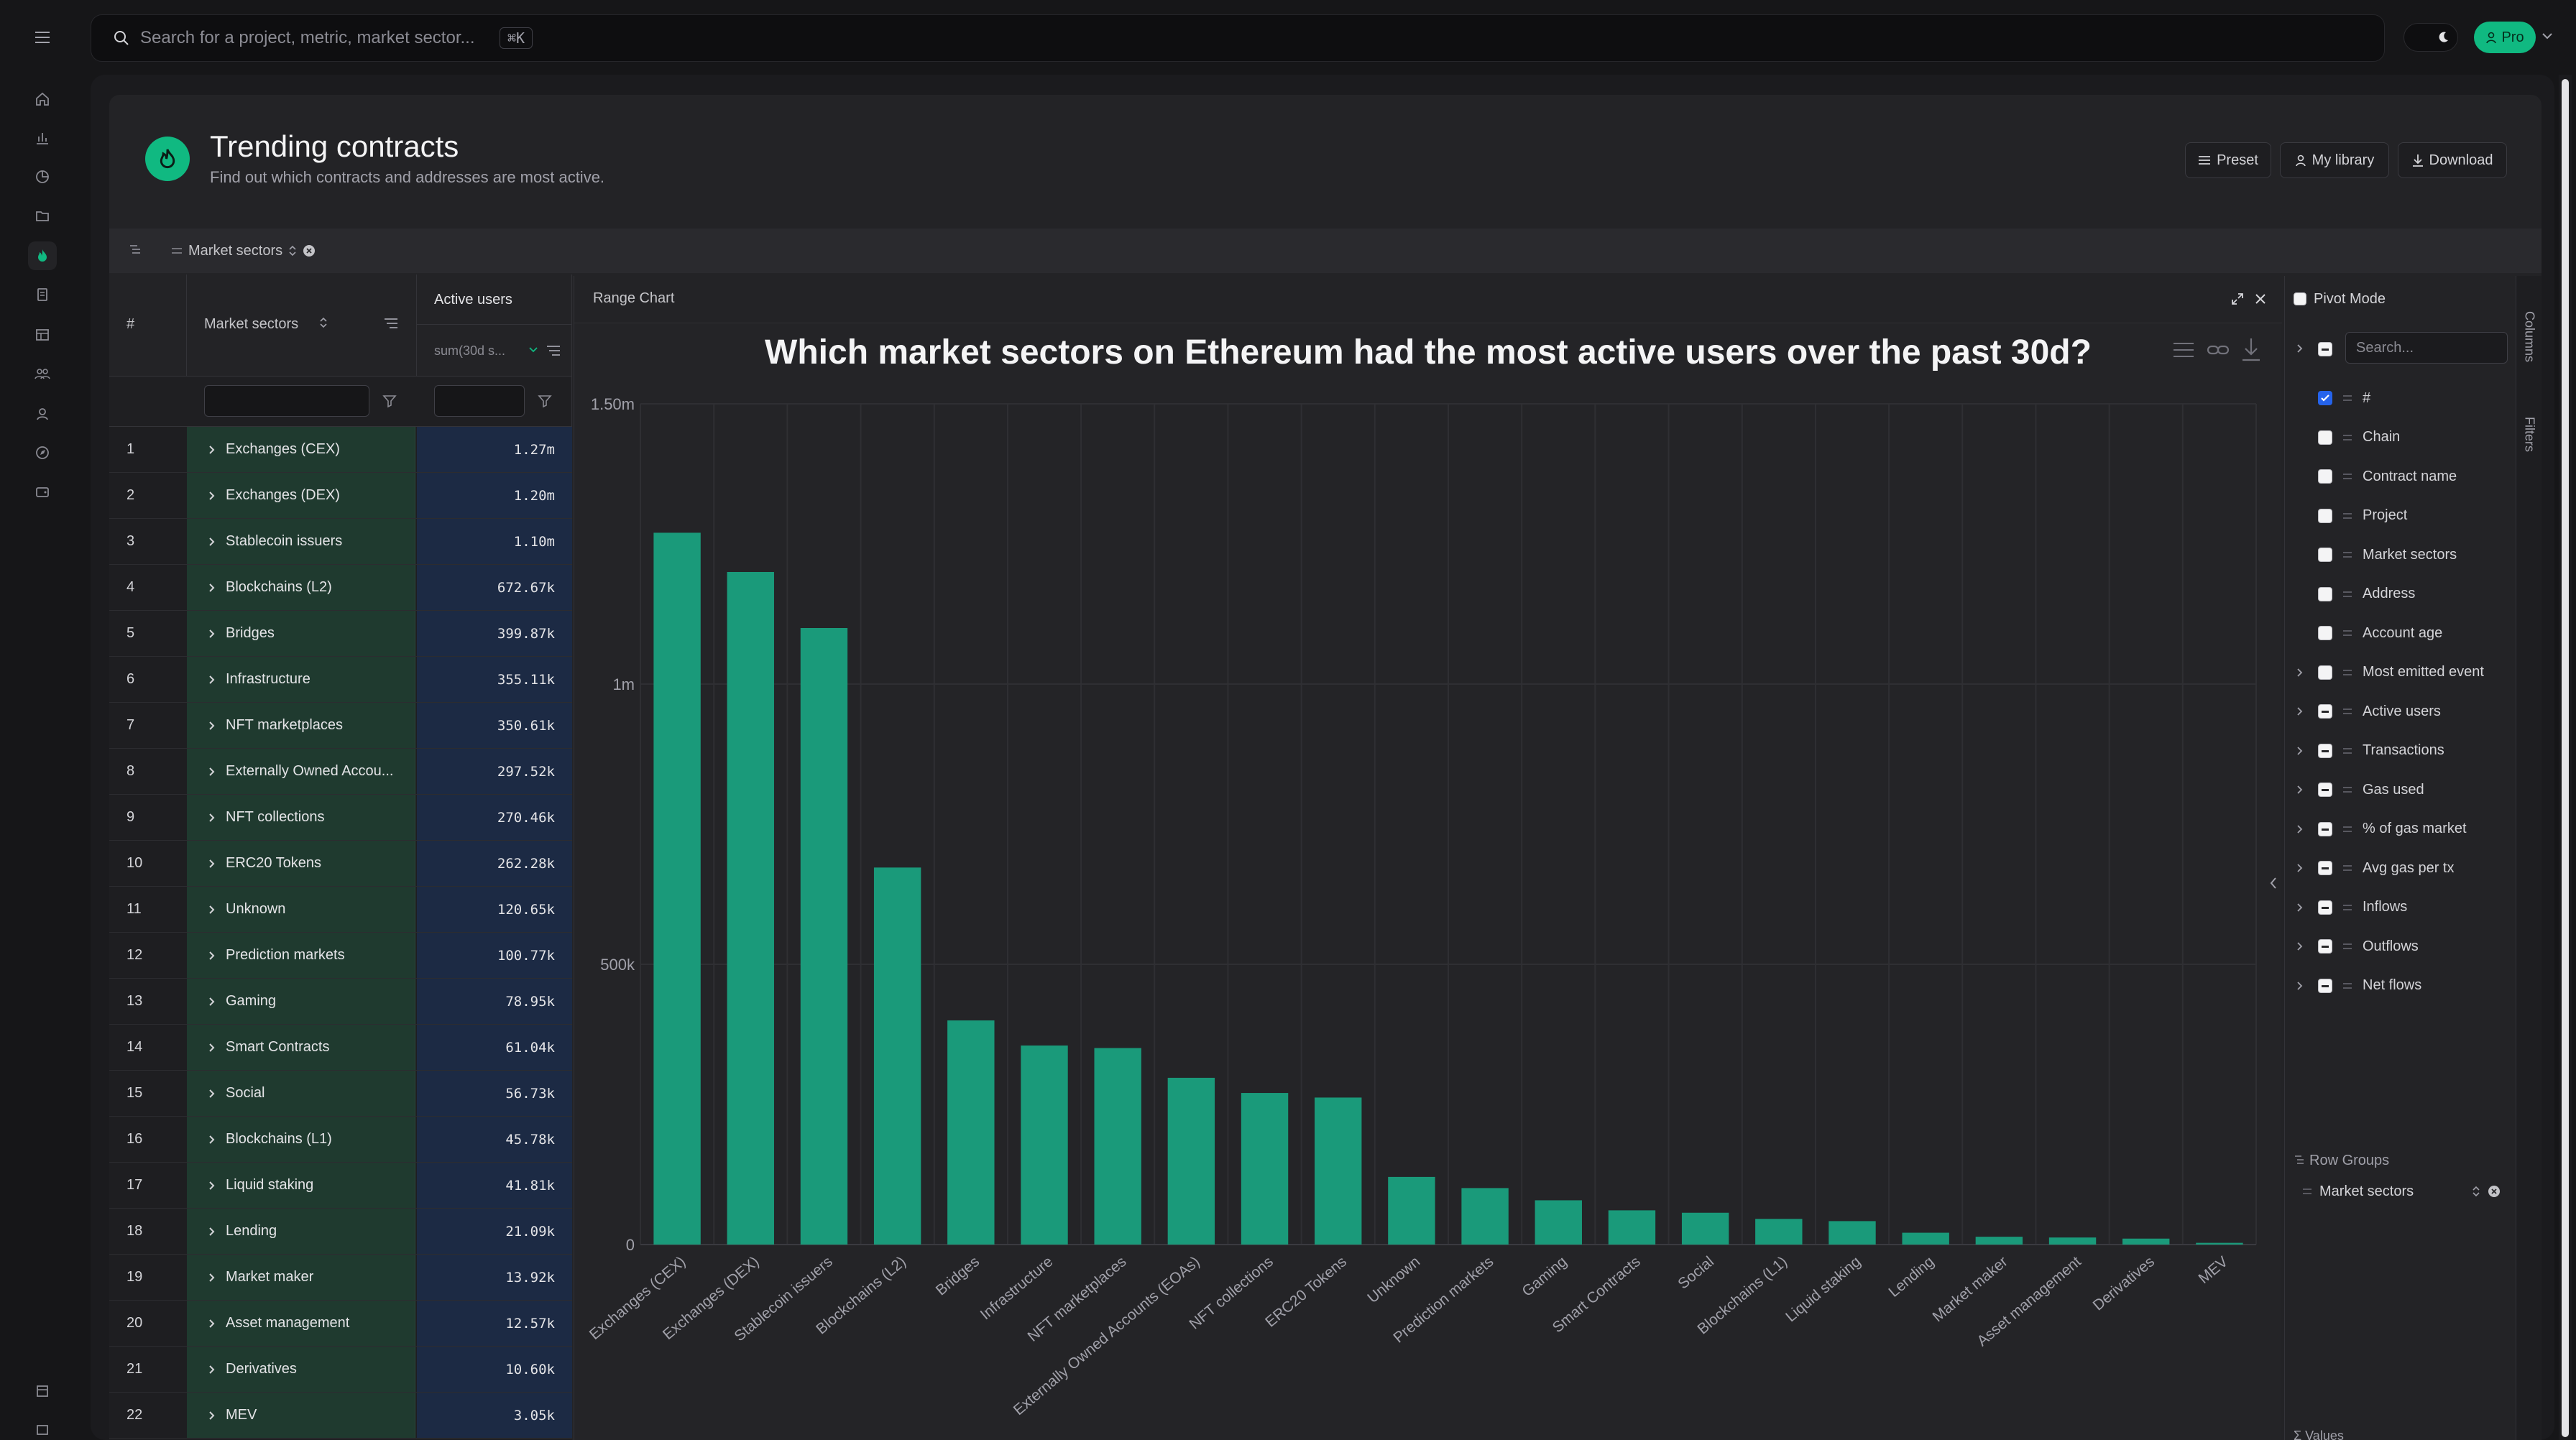  Describe the element at coordinates (340, 1094) in the screenshot. I see `table-row: 15 Social 56.73k` at that location.